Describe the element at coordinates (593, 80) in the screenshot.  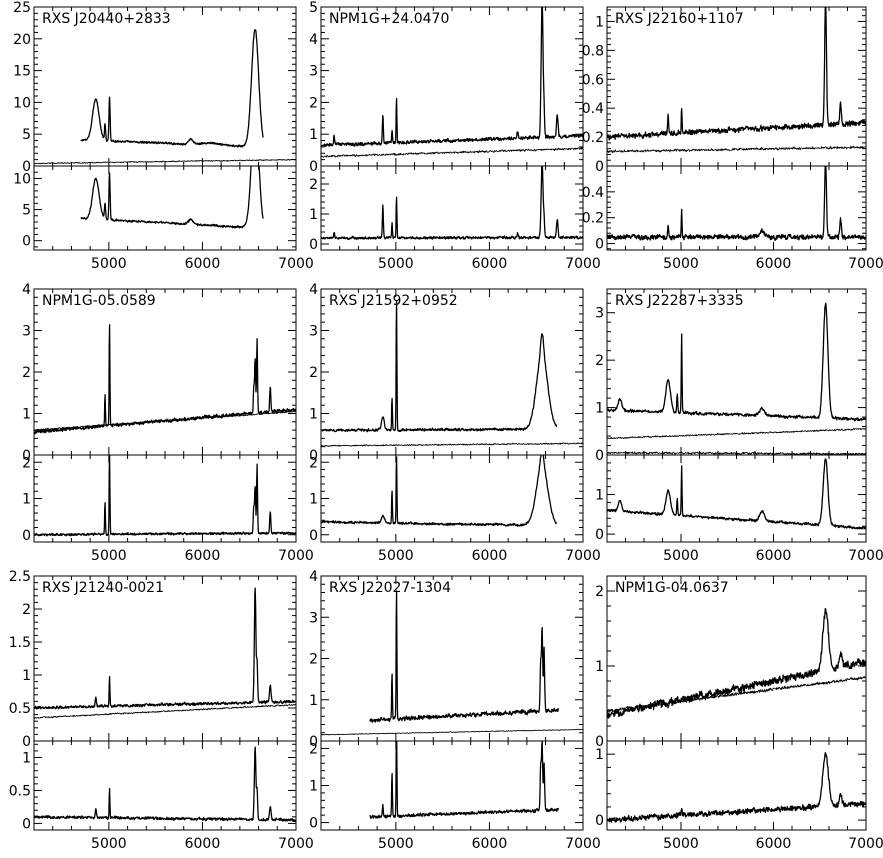
I see `y-tick-label: 0.6` at that location.